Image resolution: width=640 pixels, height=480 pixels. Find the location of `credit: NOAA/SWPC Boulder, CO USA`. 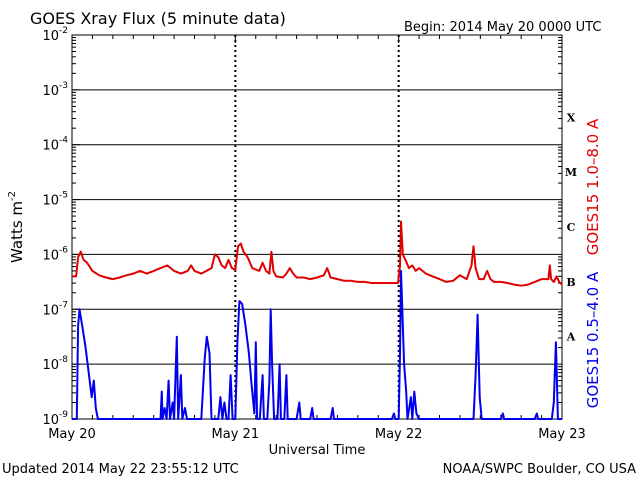

credit: NOAA/SWPC Boulder, CO USA is located at coordinates (539, 469).